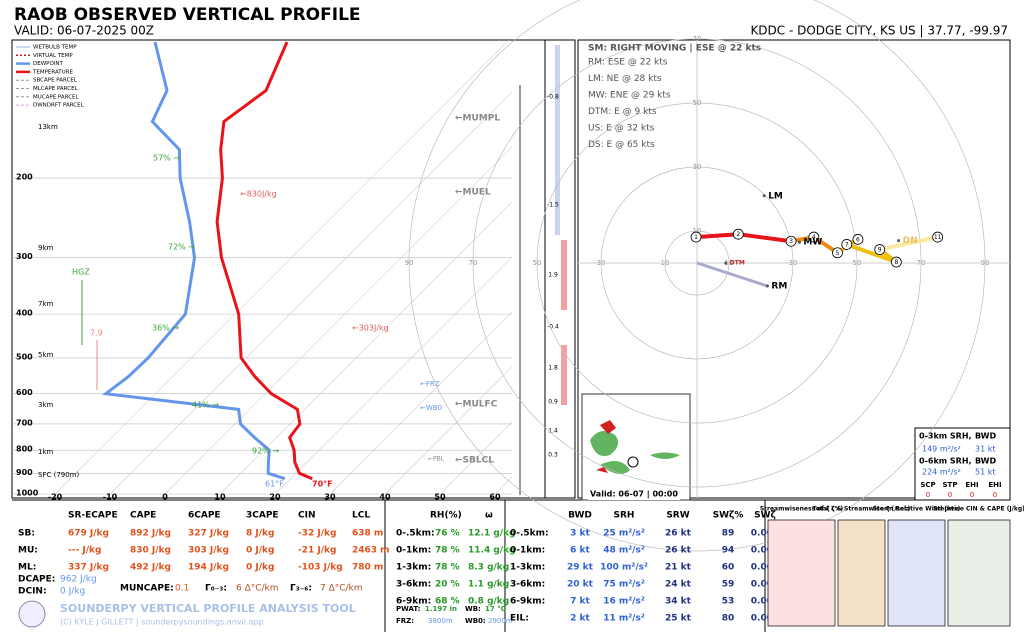  Describe the element at coordinates (678, 619) in the screenshot. I see `label: 25 kt` at that location.